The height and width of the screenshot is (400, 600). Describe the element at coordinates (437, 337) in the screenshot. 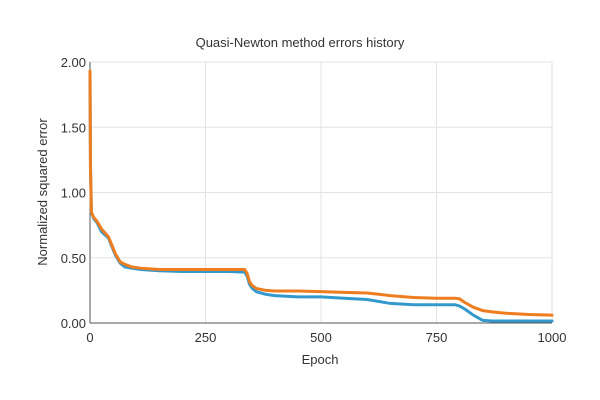

I see `x-tick-label-3: 750` at that location.